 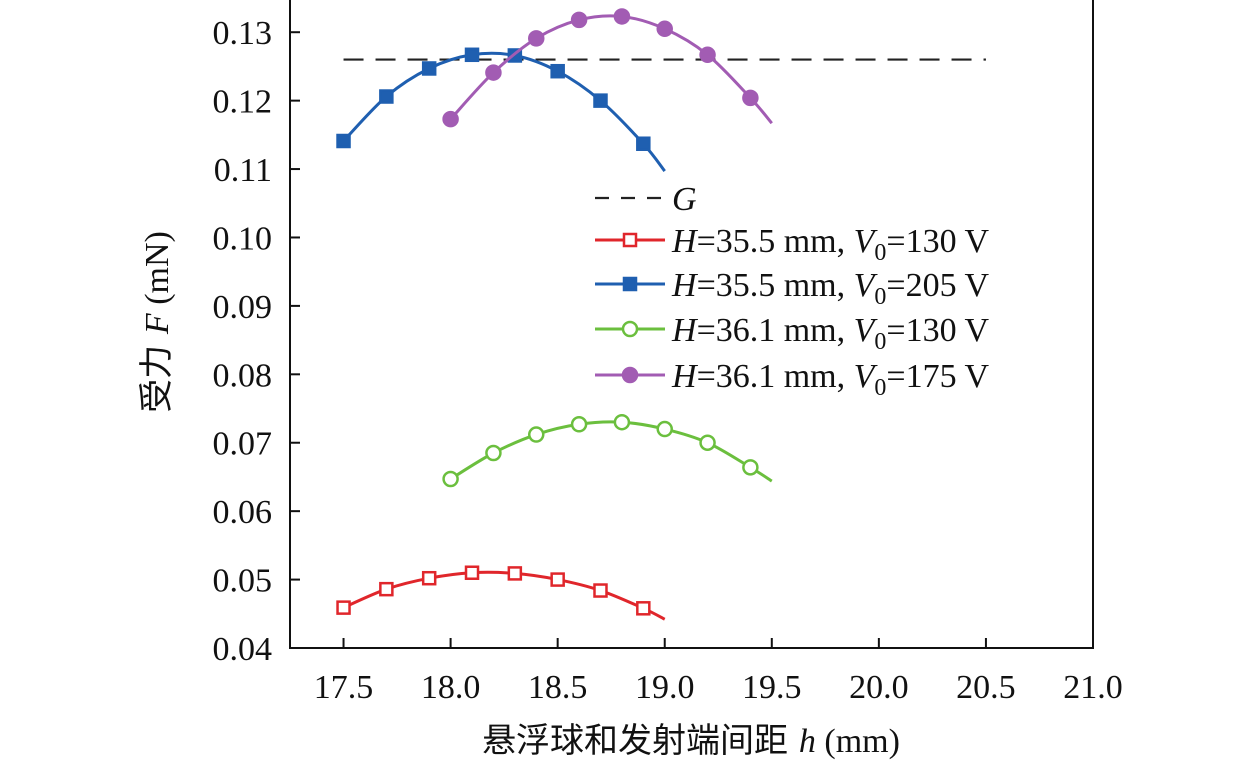 I want to click on y-tick-label: 0.09, so click(x=243, y=307).